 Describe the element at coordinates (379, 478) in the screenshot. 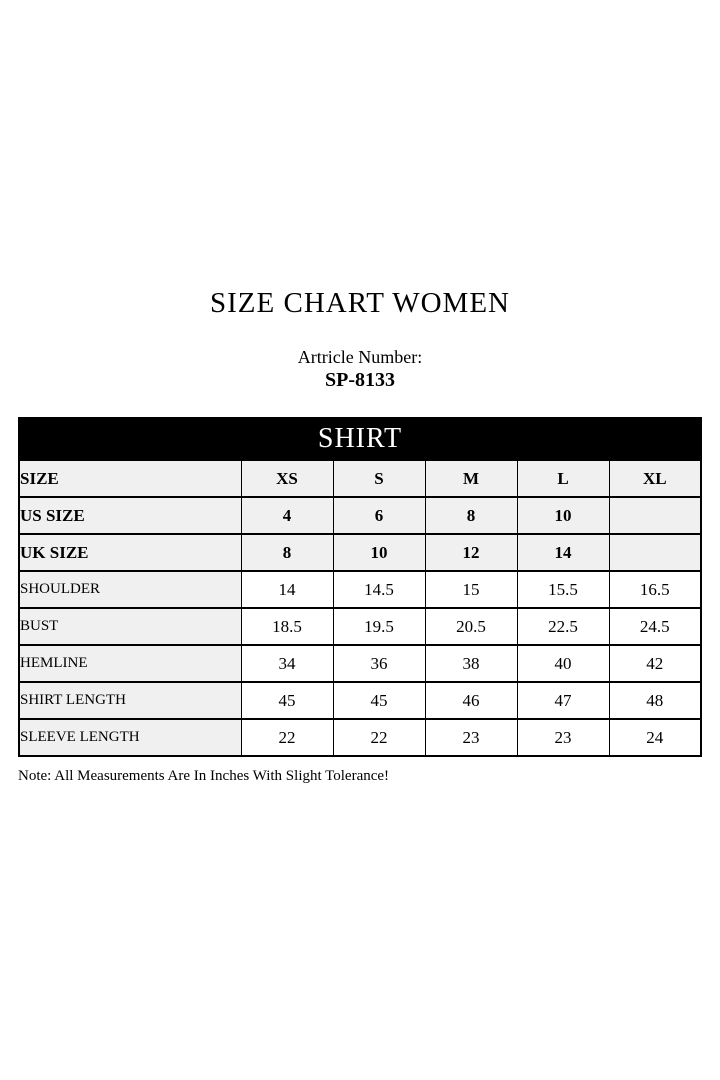

I see `column-header-s: S` at that location.